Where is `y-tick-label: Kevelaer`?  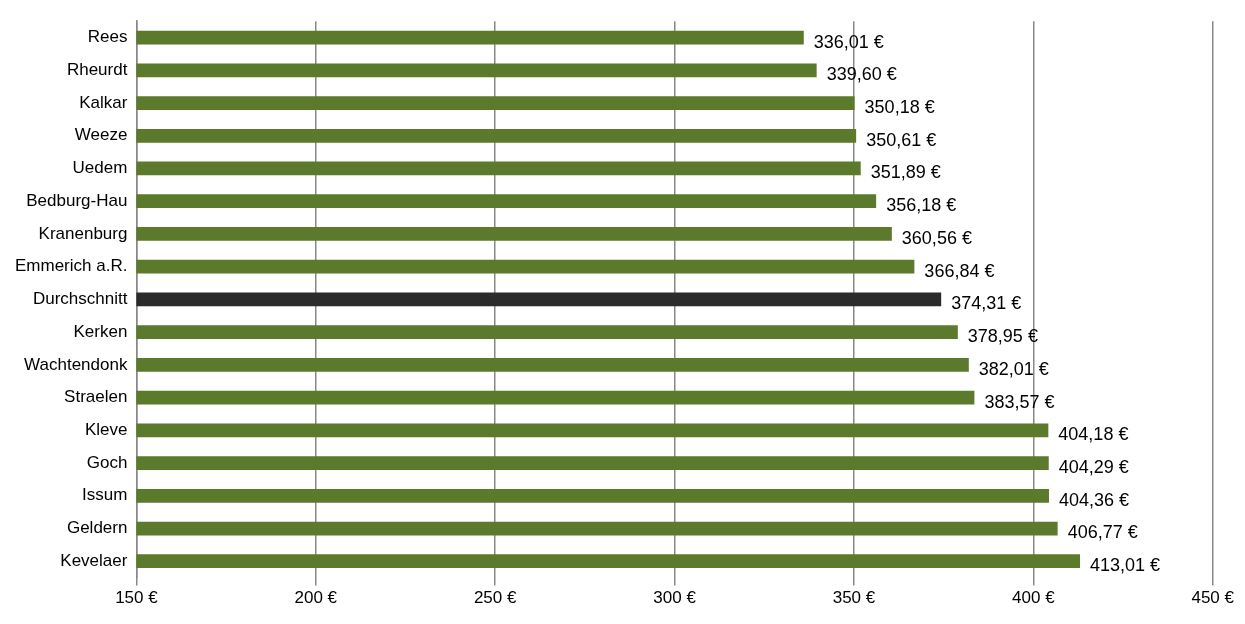 y-tick-label: Kevelaer is located at coordinates (94, 560).